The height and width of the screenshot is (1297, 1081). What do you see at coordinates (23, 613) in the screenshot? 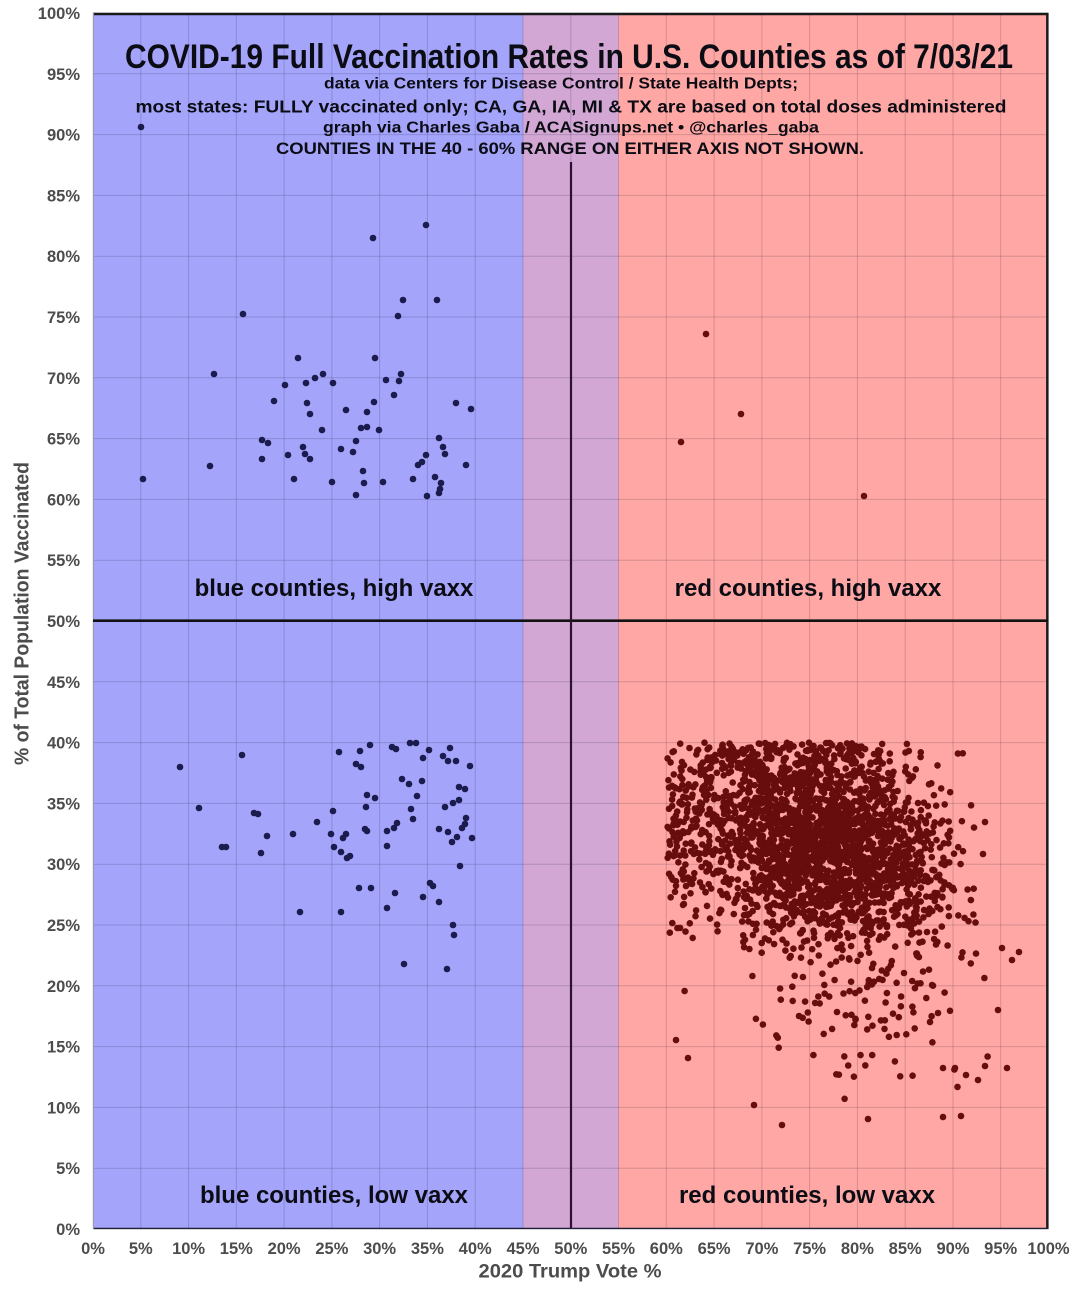
I see `svg-text:% of Total Population Vaccinat: % of Total Population Vaccinated` at bounding box center [23, 613].